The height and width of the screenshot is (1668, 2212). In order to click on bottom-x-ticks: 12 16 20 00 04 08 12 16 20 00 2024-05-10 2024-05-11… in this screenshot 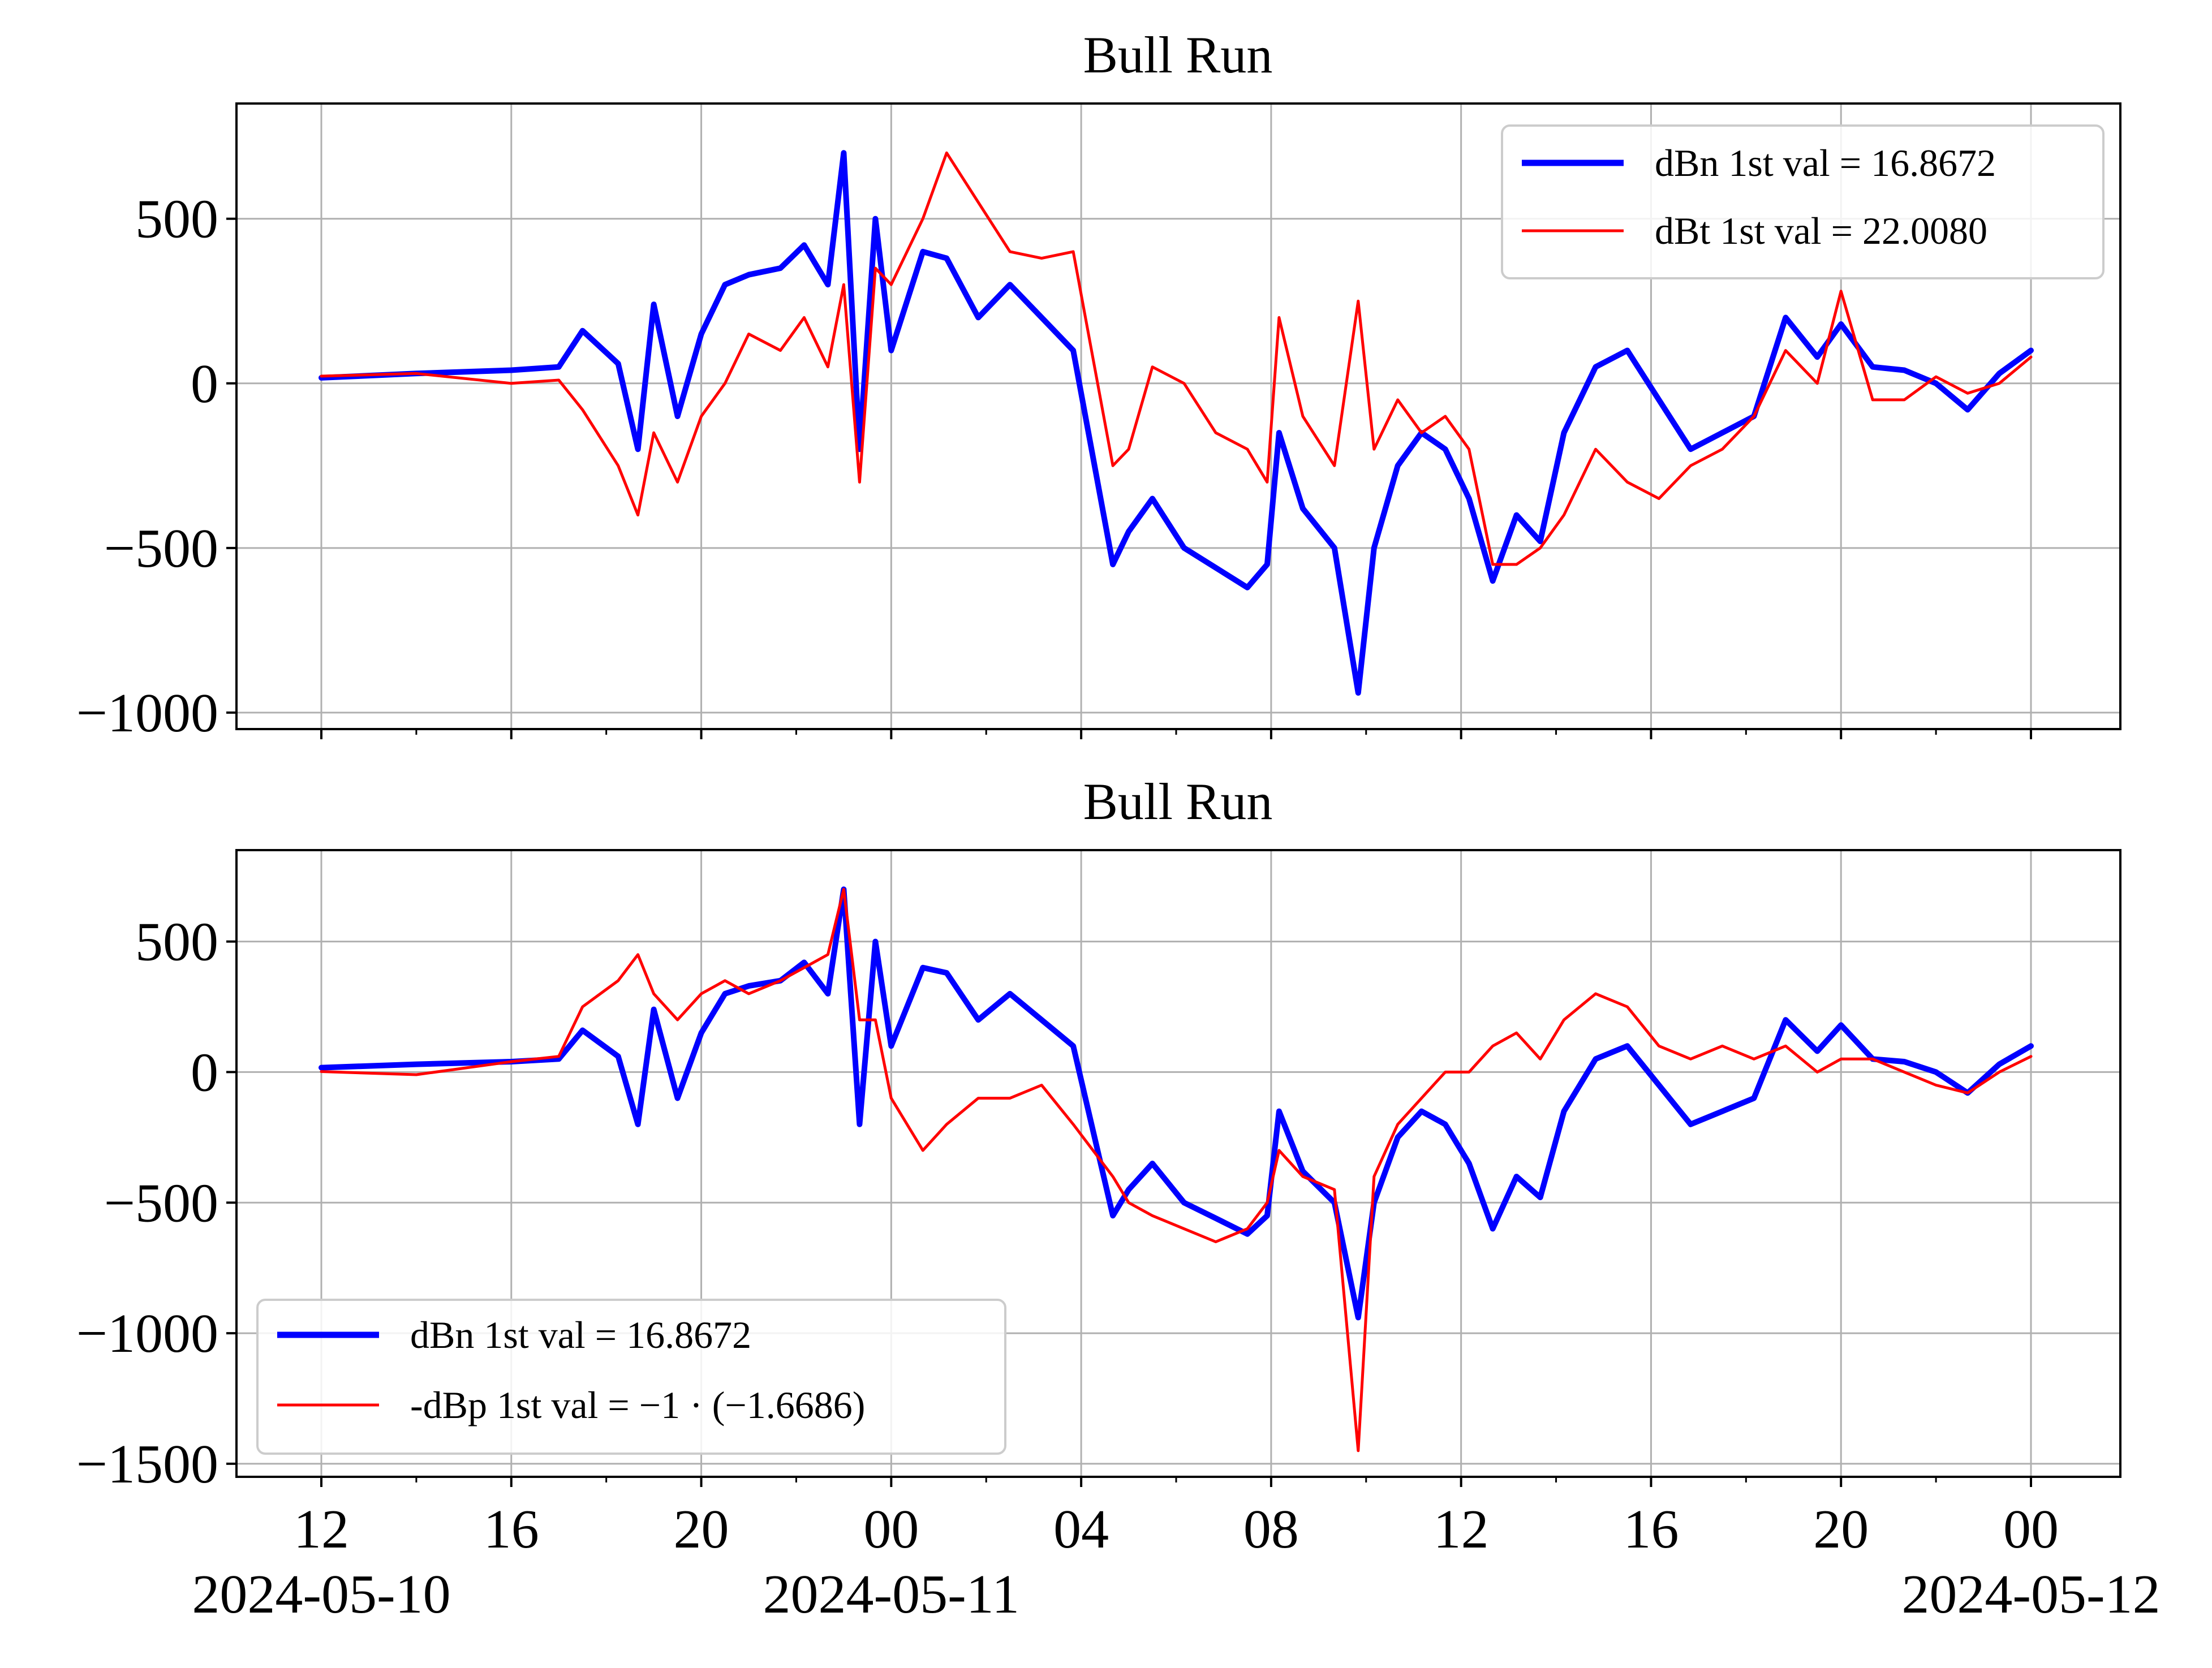, I will do `click(1176, 1551)`.